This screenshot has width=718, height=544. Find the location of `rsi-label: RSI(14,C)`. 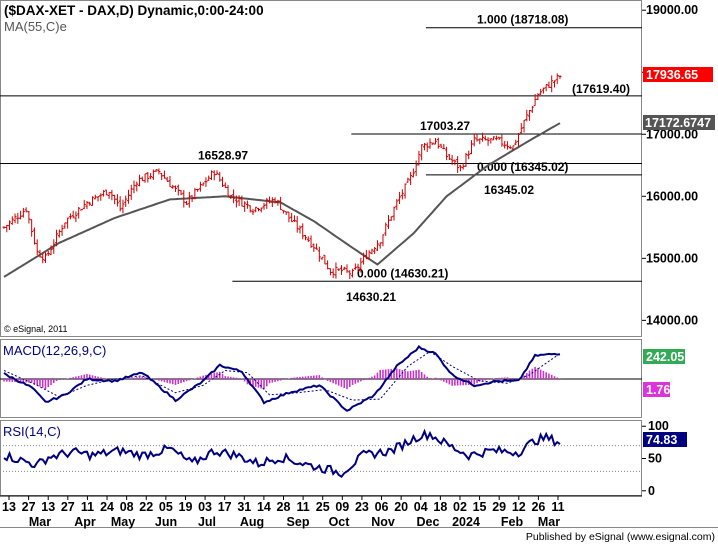

rsi-label: RSI(14,C) is located at coordinates (32, 431).